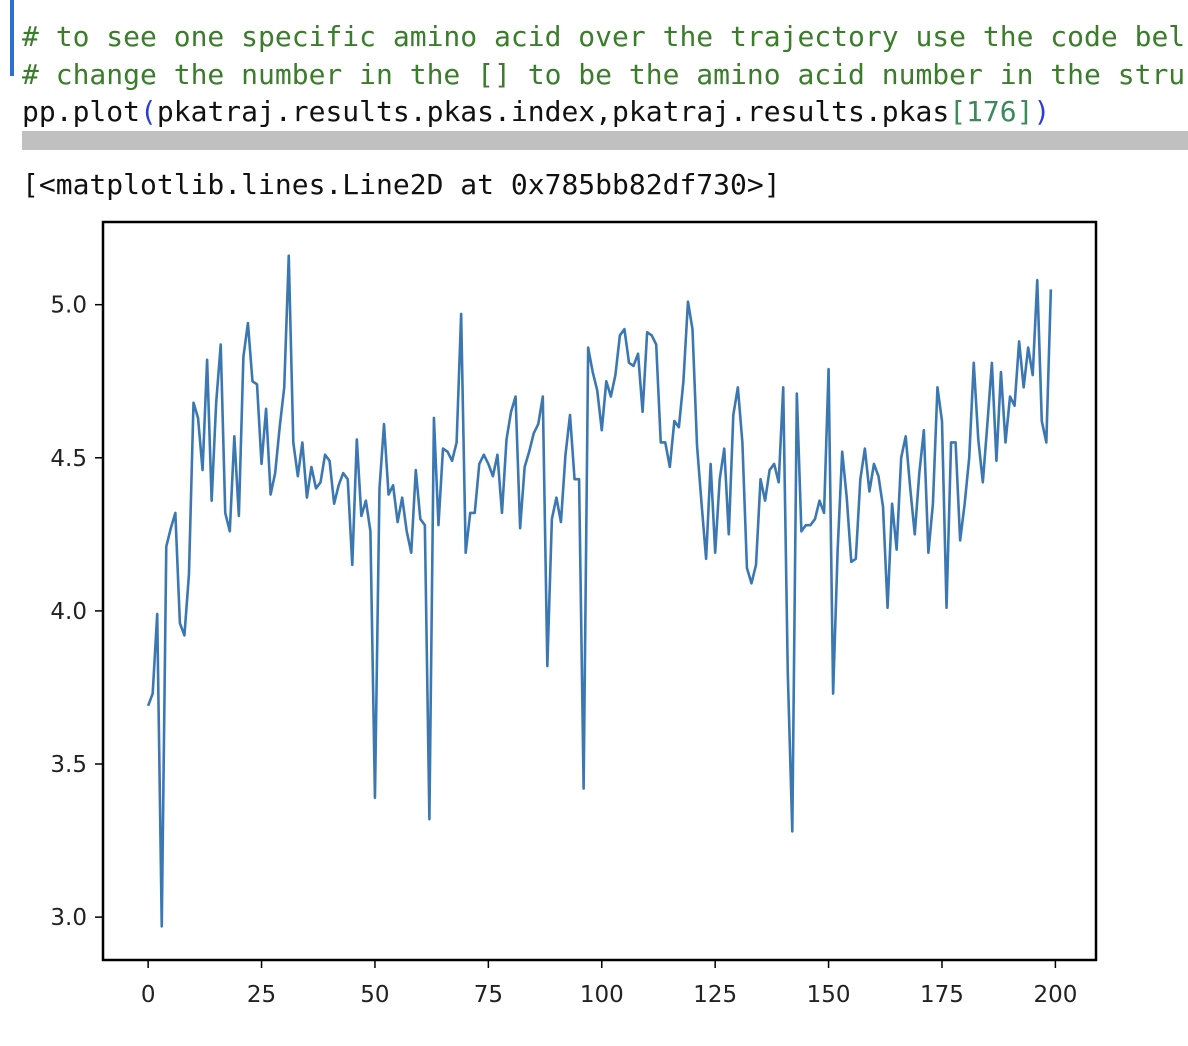 The width and height of the screenshot is (1188, 1046). I want to click on y-tick-label: 5.0, so click(68, 306).